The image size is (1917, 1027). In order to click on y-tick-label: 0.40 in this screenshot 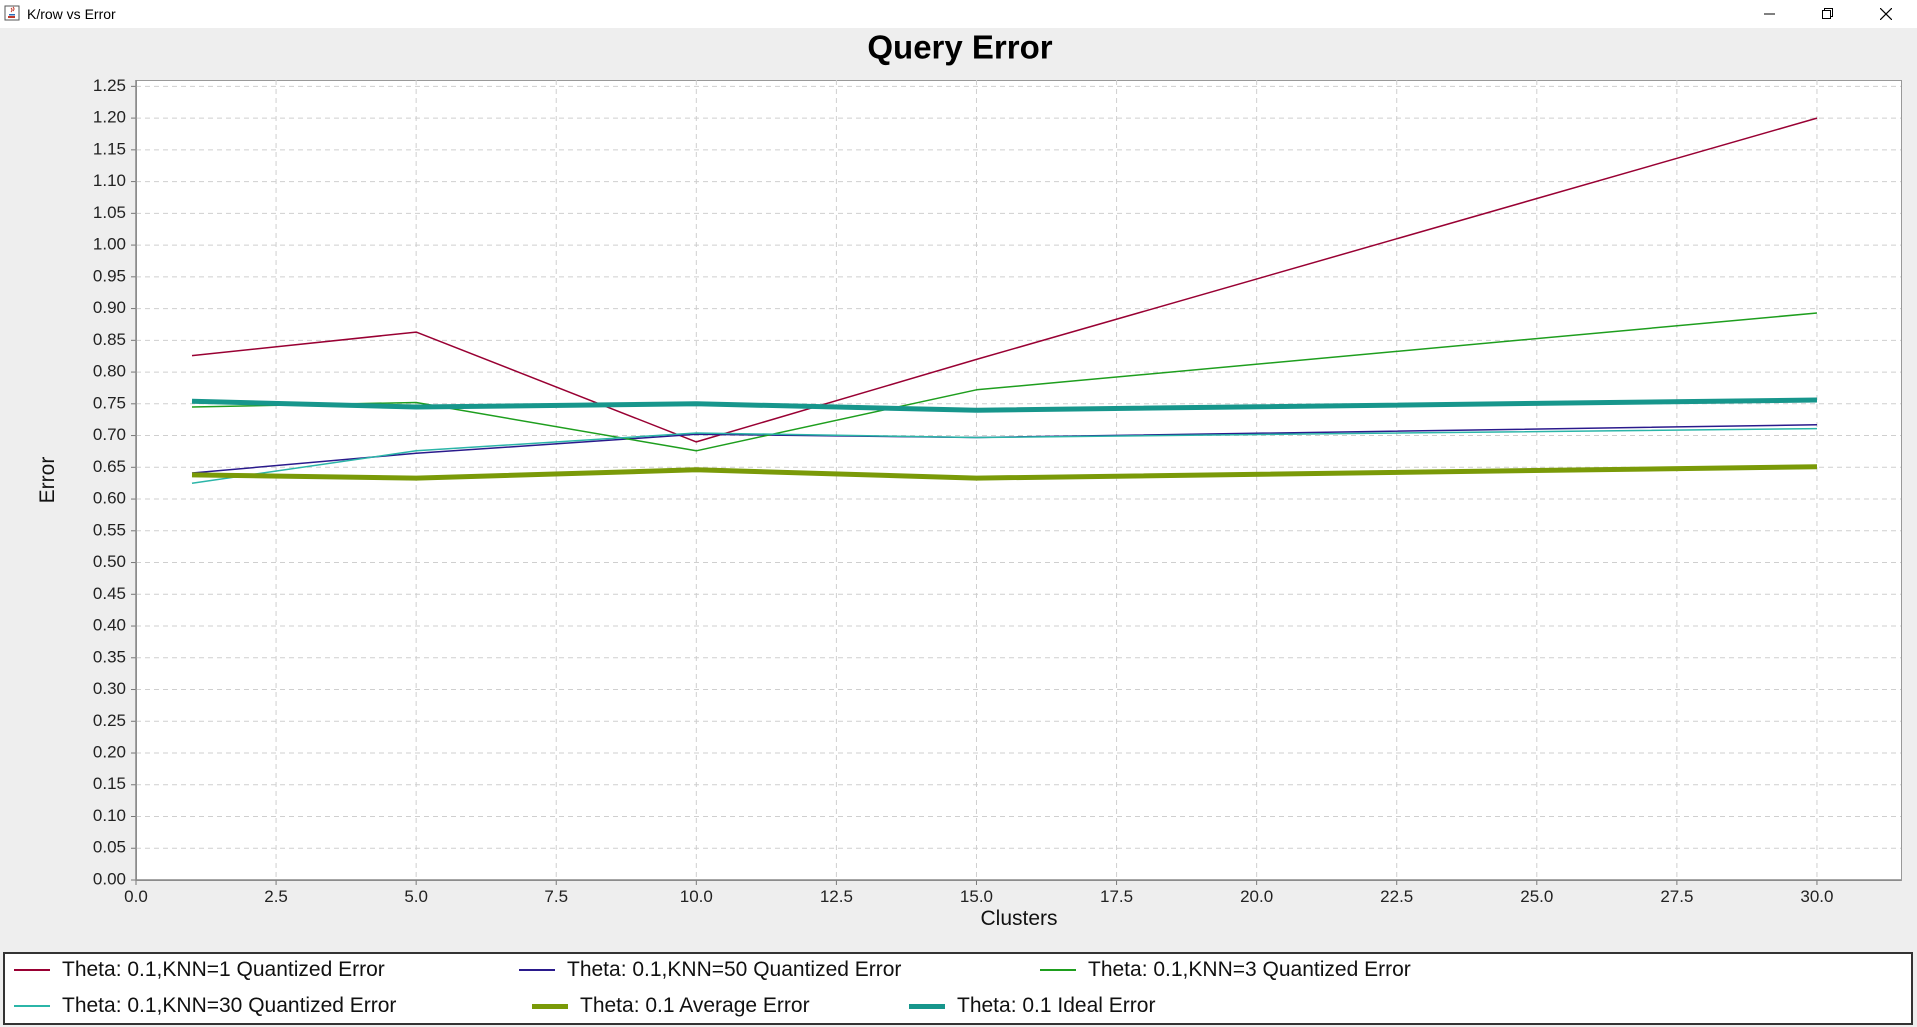, I will do `click(109, 625)`.